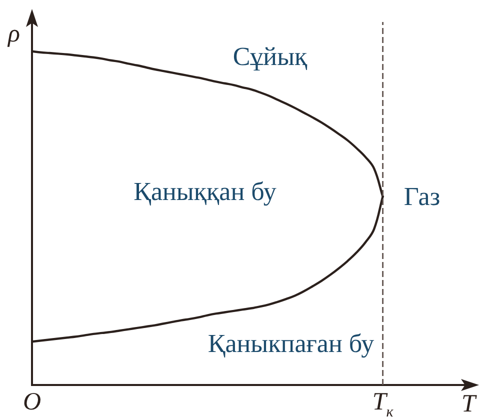 The image size is (479, 418). Describe the element at coordinates (469, 404) in the screenshot. I see `x-axis-title: T` at that location.